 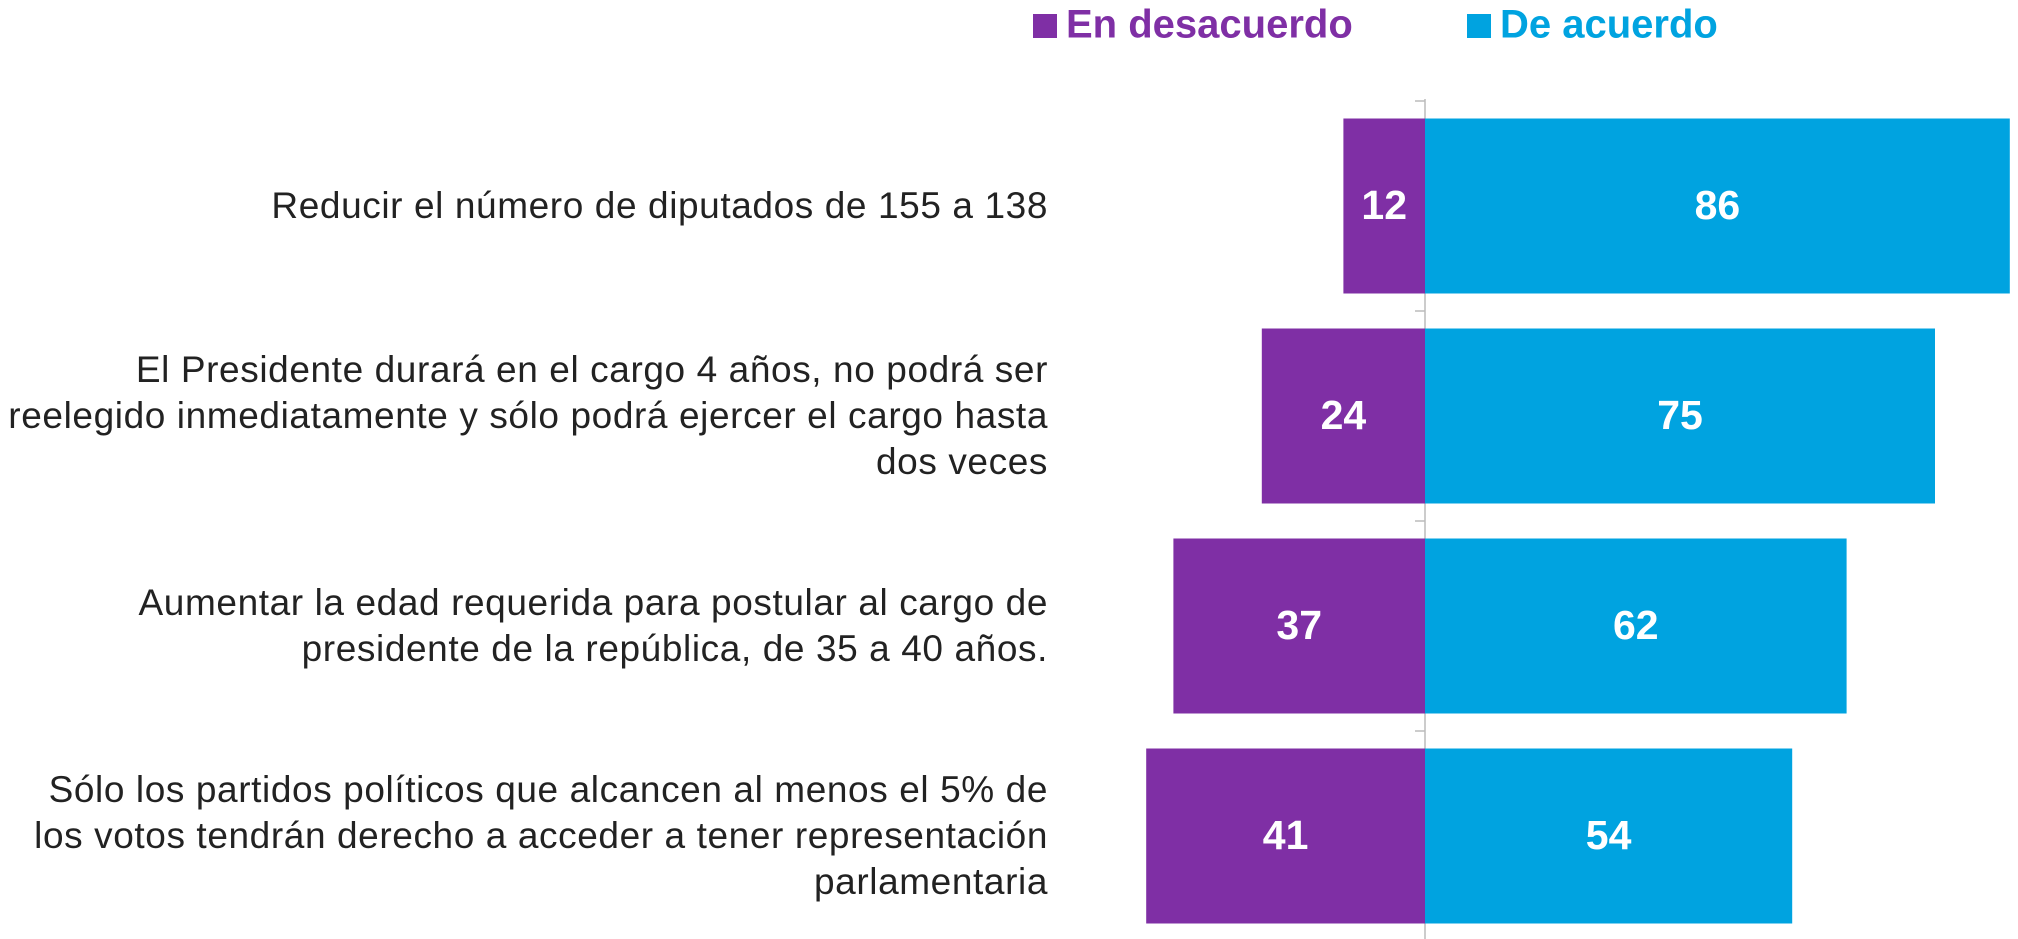 I want to click on value-label: 62, so click(x=1636, y=625).